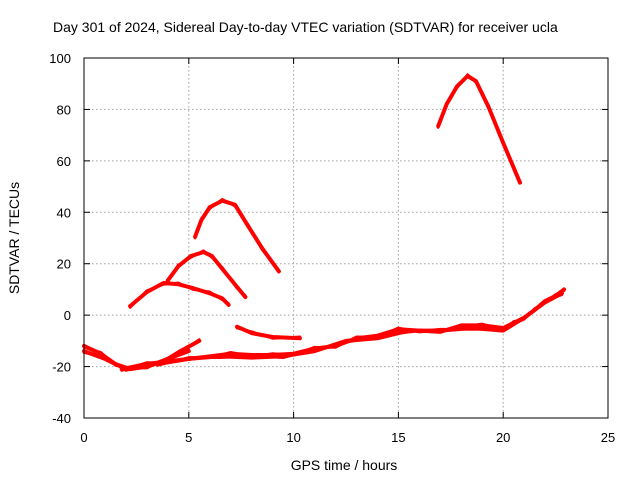 Image resolution: width=640 pixels, height=480 pixels. I want to click on x-tick-label: 10, so click(293, 437).